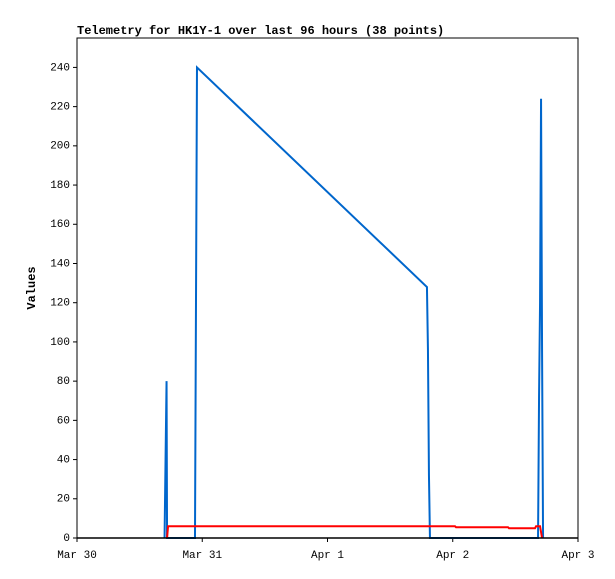  What do you see at coordinates (452, 556) in the screenshot?
I see `x-tick-label: Apr 2` at bounding box center [452, 556].